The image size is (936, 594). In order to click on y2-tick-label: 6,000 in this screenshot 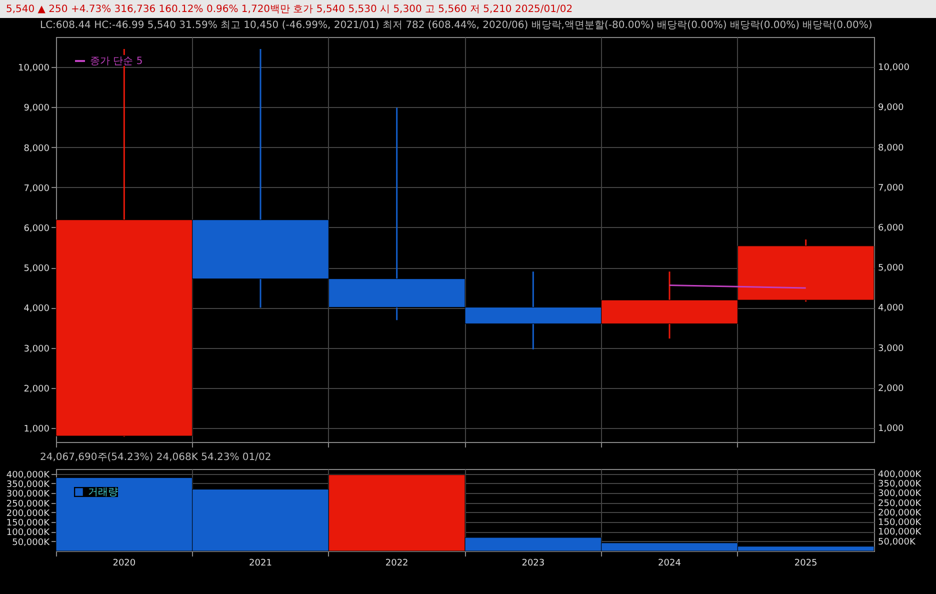, I will do `click(891, 228)`.